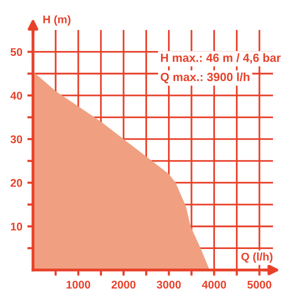  Describe the element at coordinates (78, 284) in the screenshot. I see `x-tick-label: 1000` at that location.